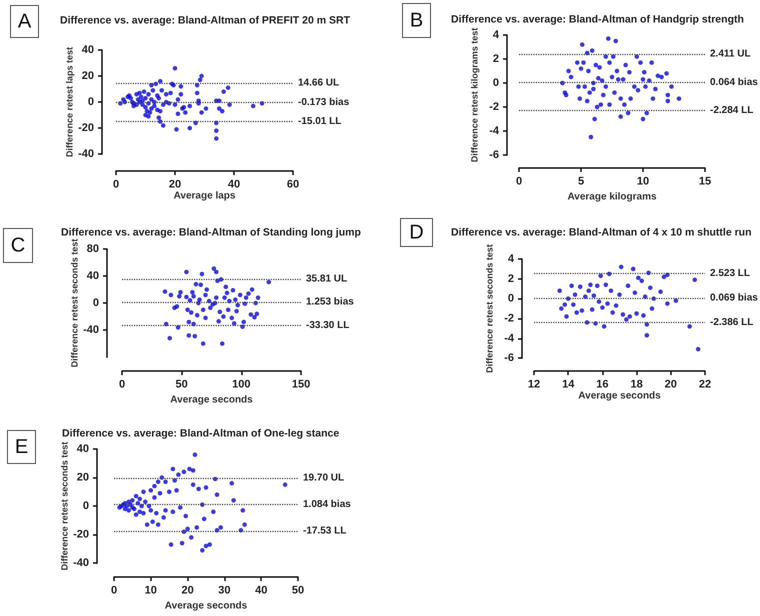 This screenshot has height=616, width=760. I want to click on ref-line-label: -15.01 LL, so click(320, 122).